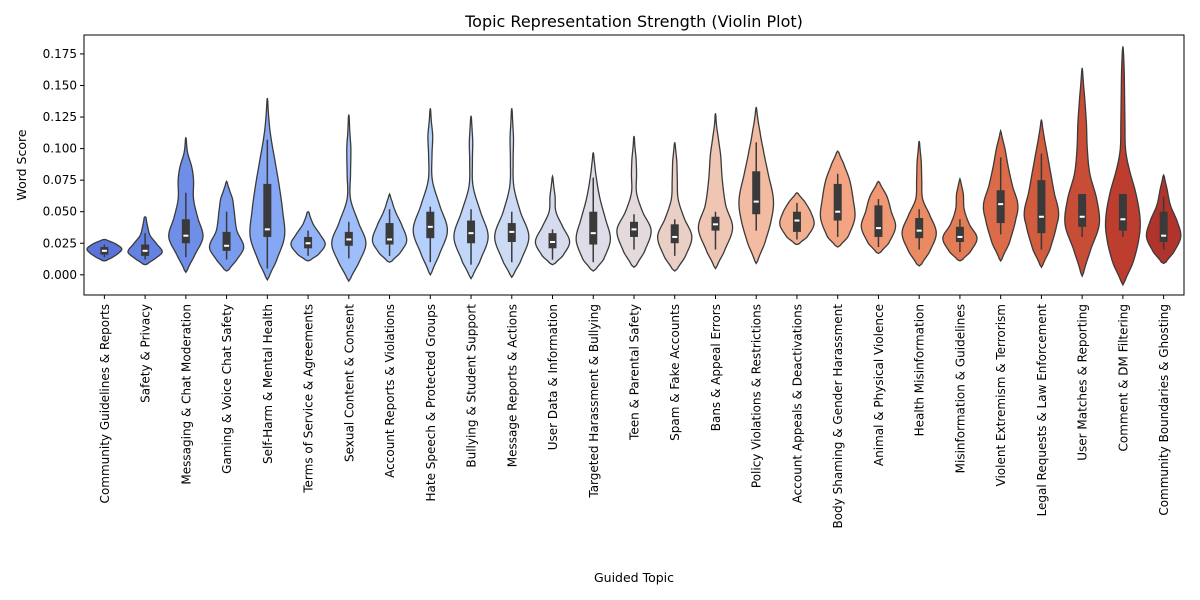 The width and height of the screenshot is (1200, 600). What do you see at coordinates (1164, 410) in the screenshot?
I see `x-tick-label: Community Boundaries & Ghosting` at bounding box center [1164, 410].